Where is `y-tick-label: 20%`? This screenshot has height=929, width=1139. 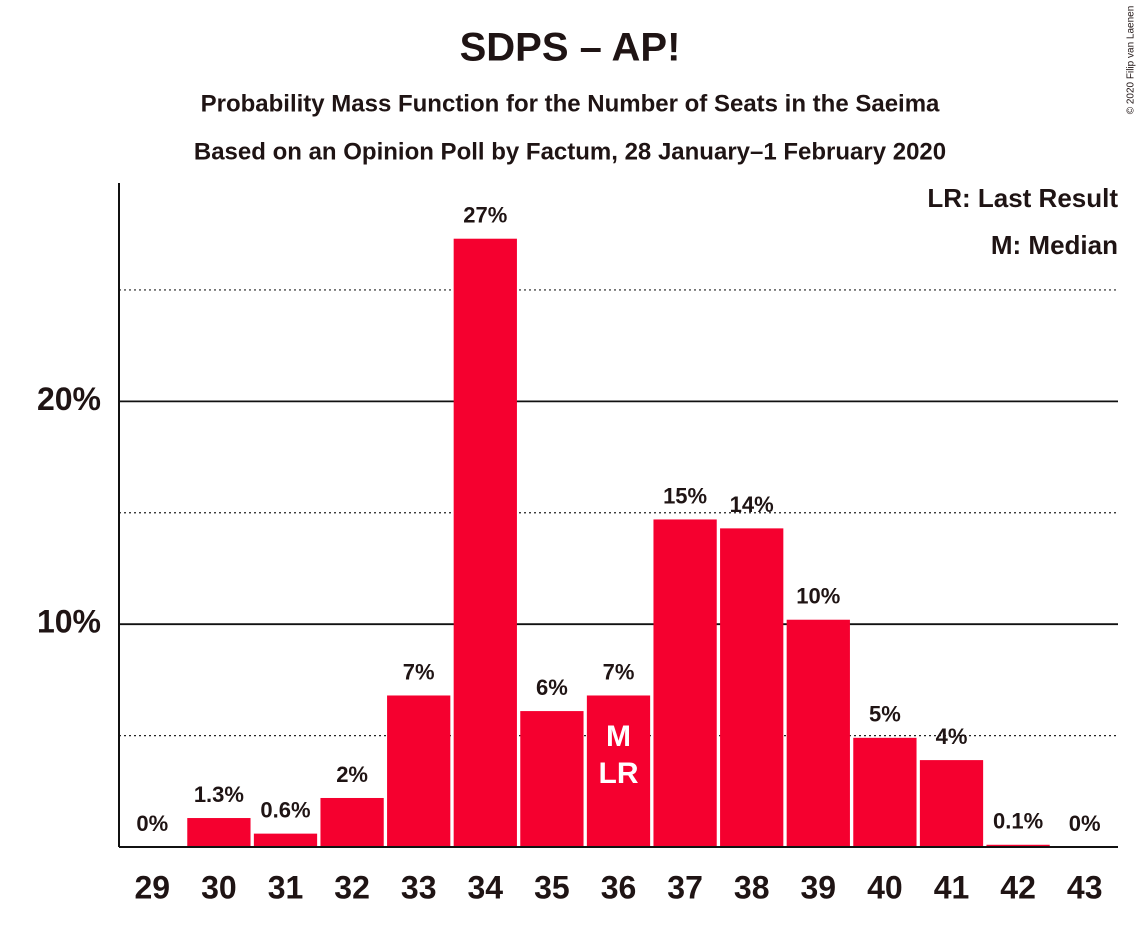
y-tick-label: 20% is located at coordinates (69, 399).